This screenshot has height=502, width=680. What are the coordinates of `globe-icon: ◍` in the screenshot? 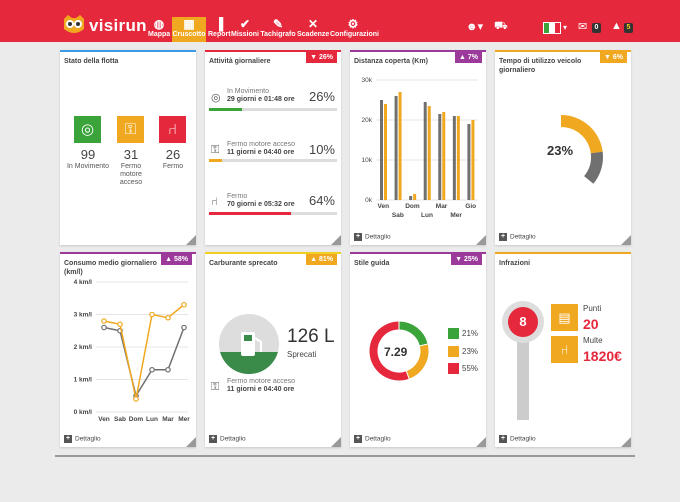 It's located at (159, 24).